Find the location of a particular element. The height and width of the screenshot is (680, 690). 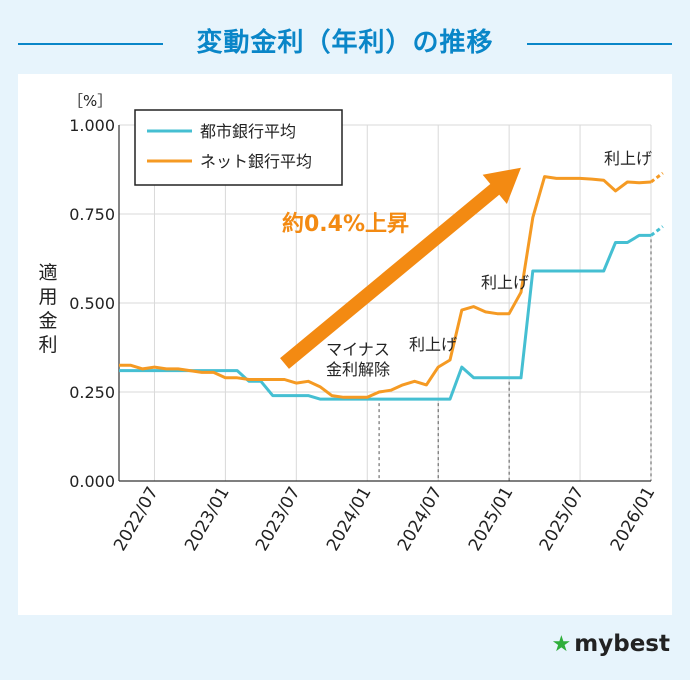

x-tick-label: 2025/07 is located at coordinates (562, 519).